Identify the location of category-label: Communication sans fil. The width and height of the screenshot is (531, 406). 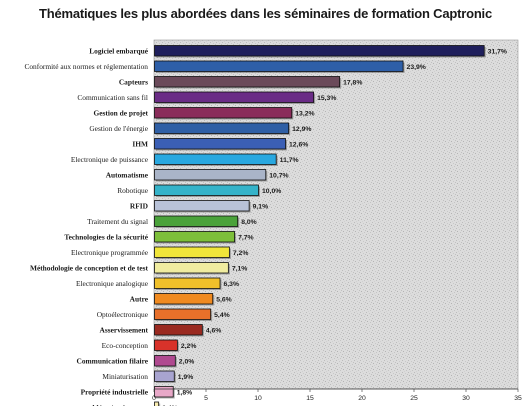
(112, 97).